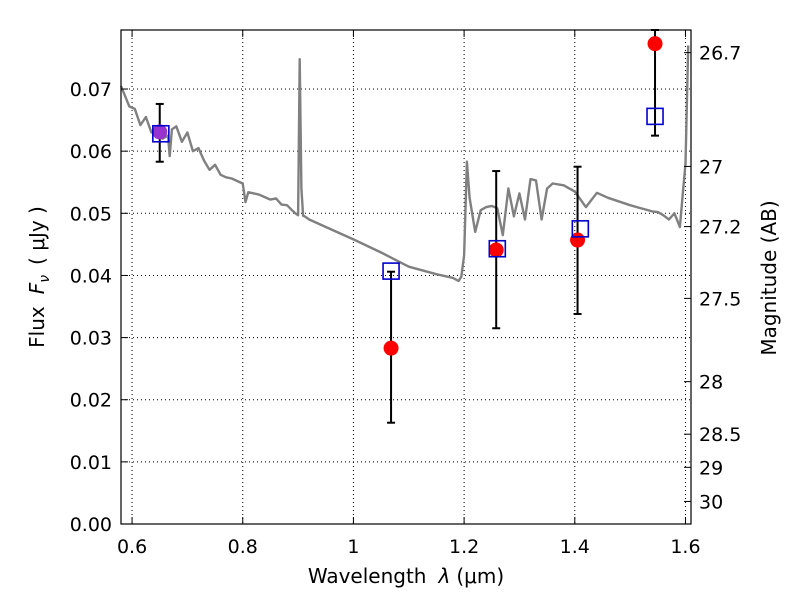 Image resolution: width=800 pixels, height=600 pixels. What do you see at coordinates (91, 339) in the screenshot?
I see `y-tick-label-3: 0.03` at bounding box center [91, 339].